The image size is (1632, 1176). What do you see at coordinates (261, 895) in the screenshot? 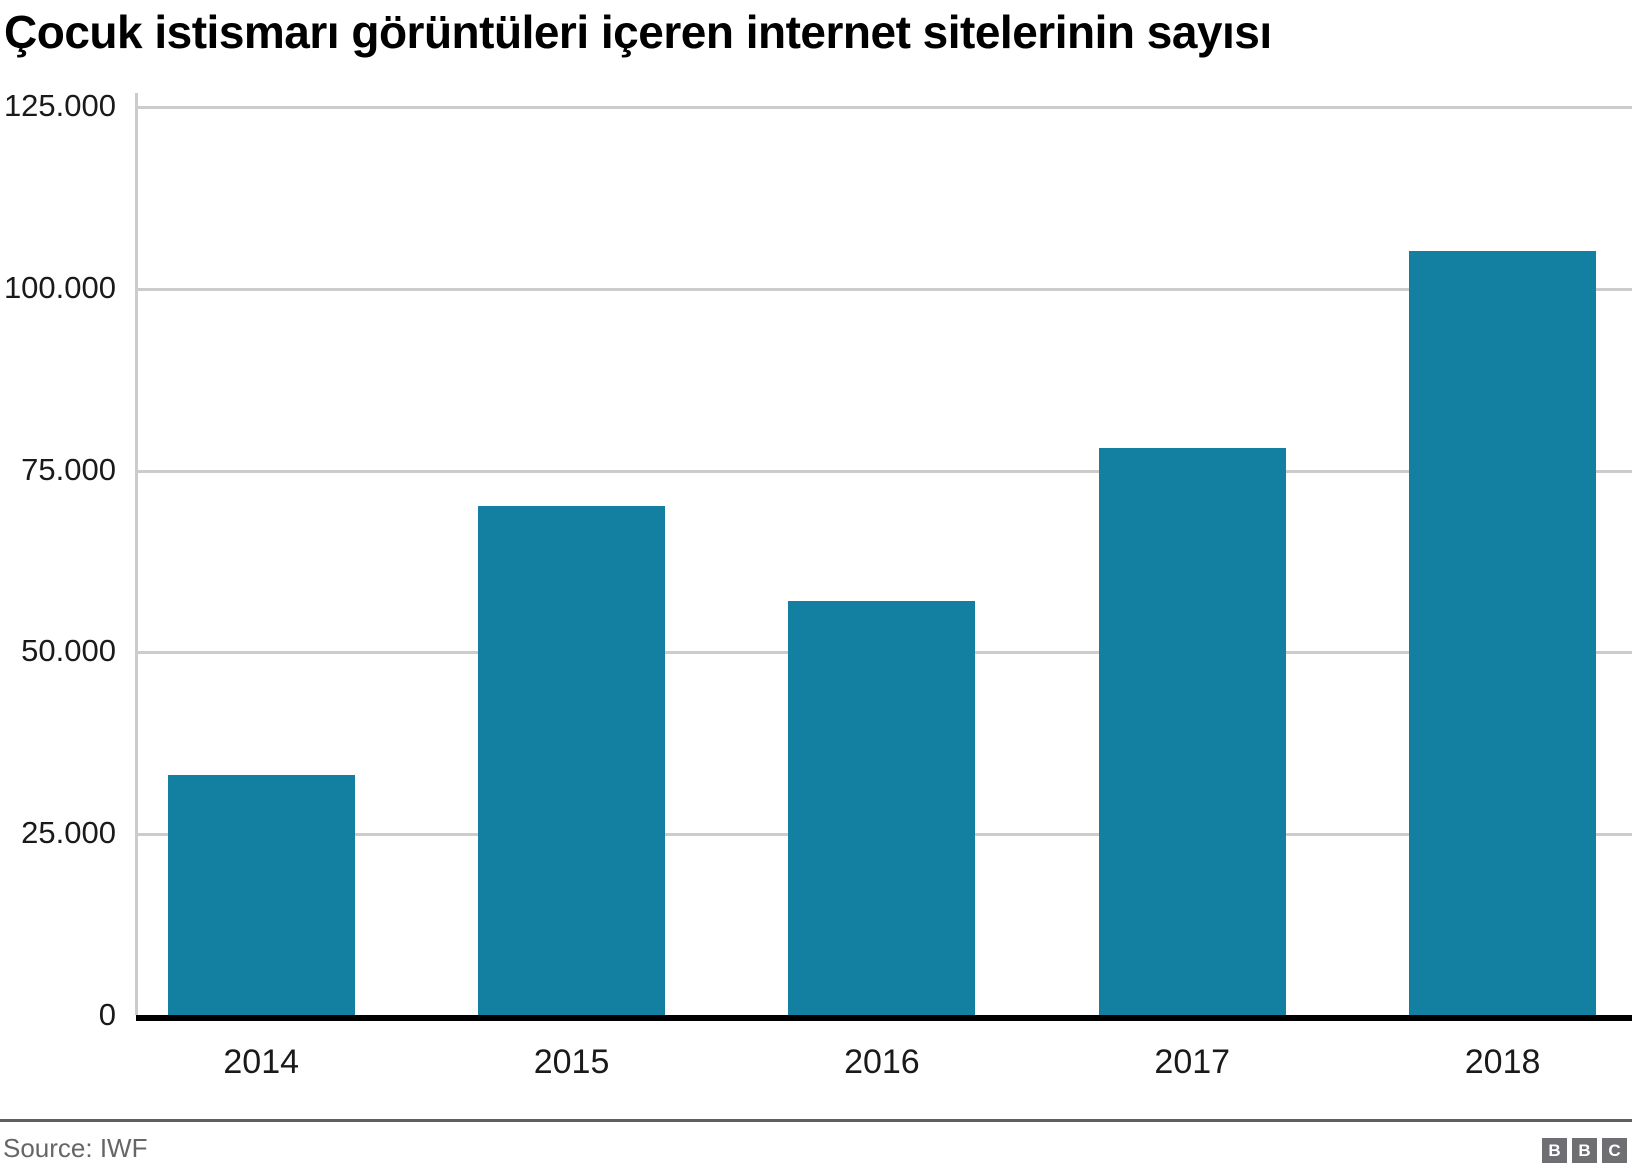
I see `bar-2014` at bounding box center [261, 895].